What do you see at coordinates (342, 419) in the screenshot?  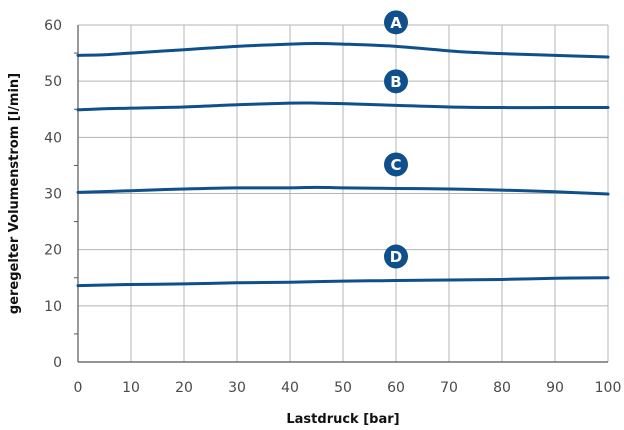 I see `x-axis-label: Lastdruck [bar]` at bounding box center [342, 419].